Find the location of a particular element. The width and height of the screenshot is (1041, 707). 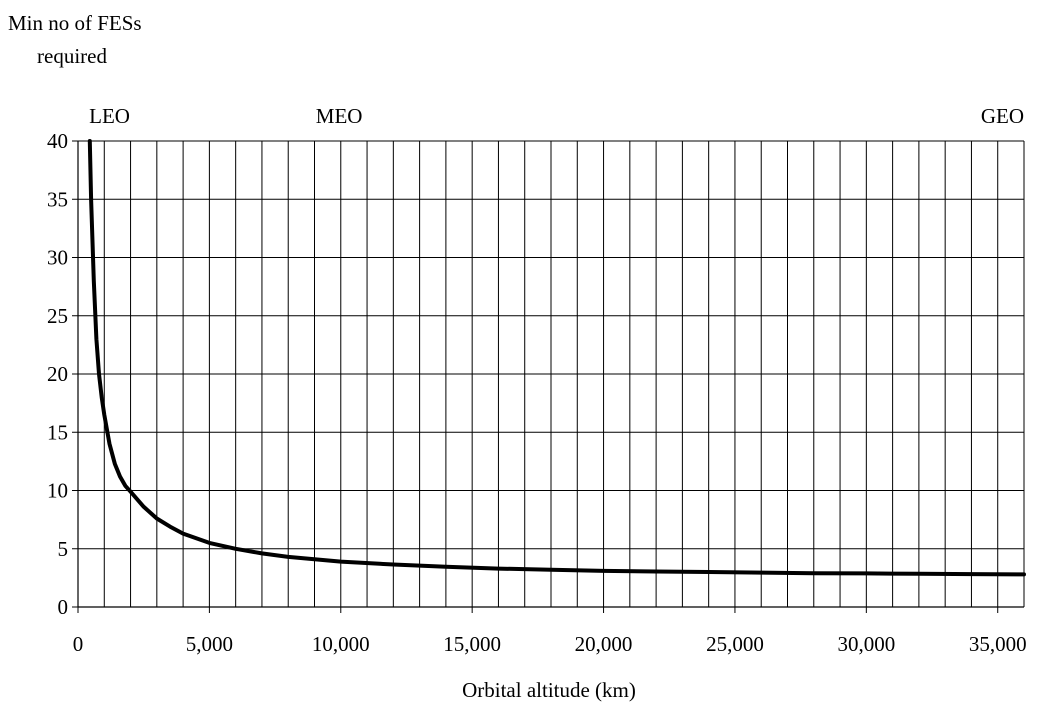

y-tick-label: 5 is located at coordinates (63, 549).